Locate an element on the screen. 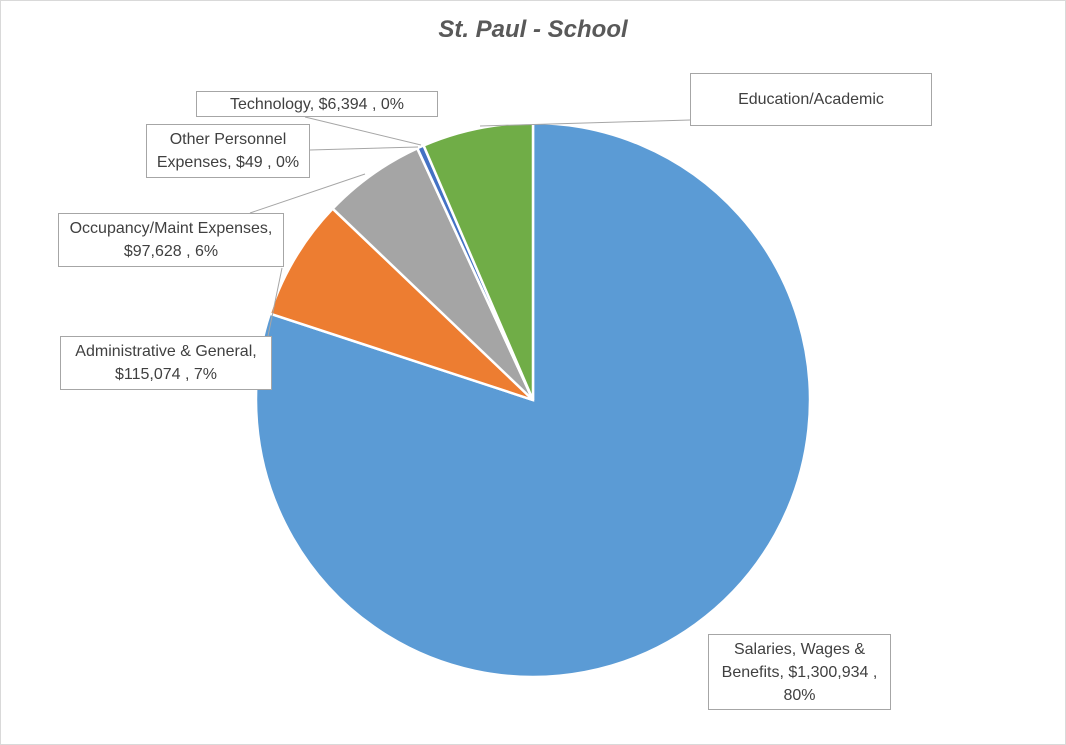 The height and width of the screenshot is (745, 1066). data-label-text: Technology, $6,394 , 0% is located at coordinates (317, 104).